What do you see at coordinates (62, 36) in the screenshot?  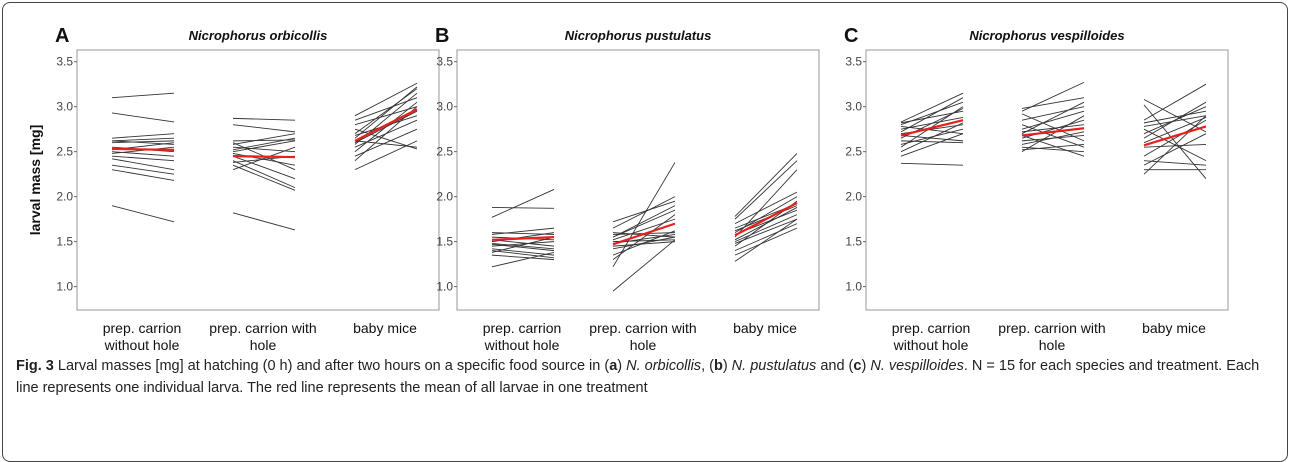 I see `panel-label: A` at bounding box center [62, 36].